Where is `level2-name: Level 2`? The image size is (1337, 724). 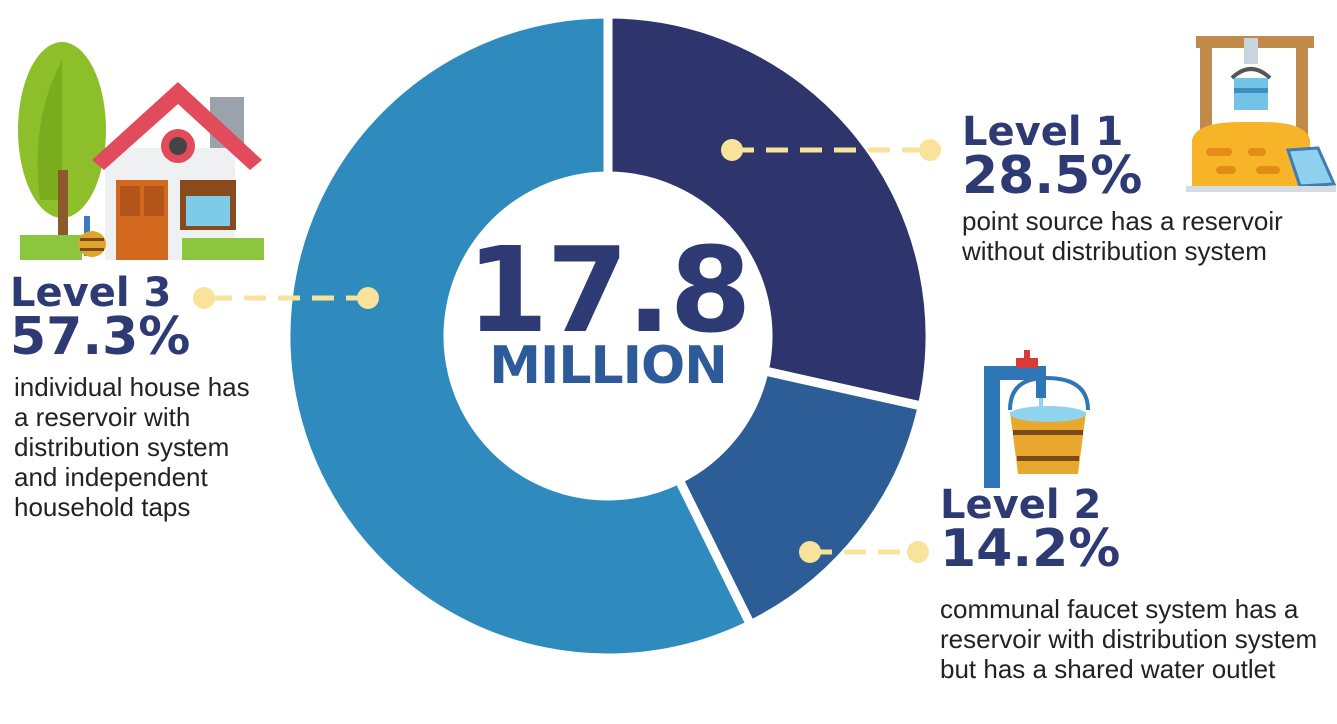
level2-name: Level 2 is located at coordinates (1021, 505).